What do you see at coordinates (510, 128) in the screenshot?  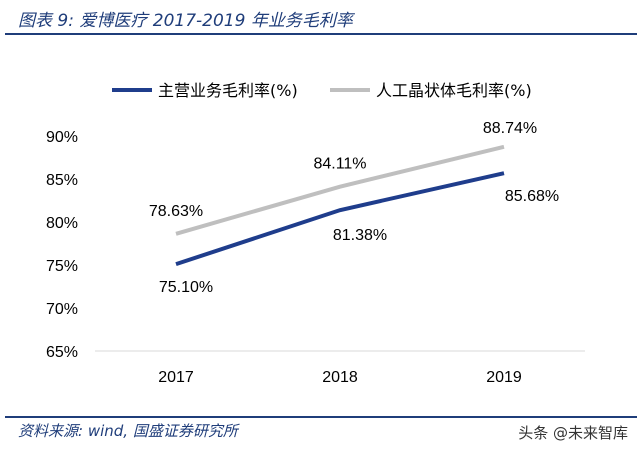 I see `data-label: 88.74%` at bounding box center [510, 128].